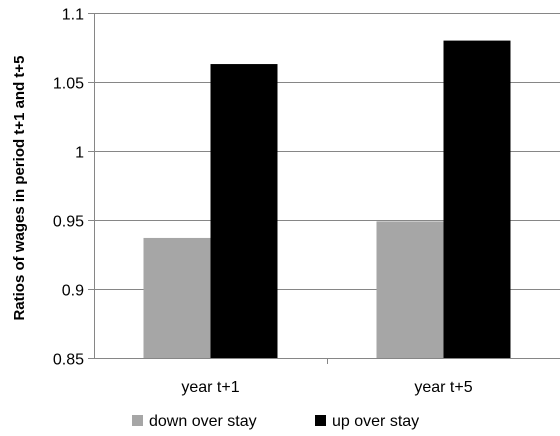 This screenshot has height=436, width=560. Describe the element at coordinates (73, 291) in the screenshot. I see `y-tick-label: 0.9` at that location.